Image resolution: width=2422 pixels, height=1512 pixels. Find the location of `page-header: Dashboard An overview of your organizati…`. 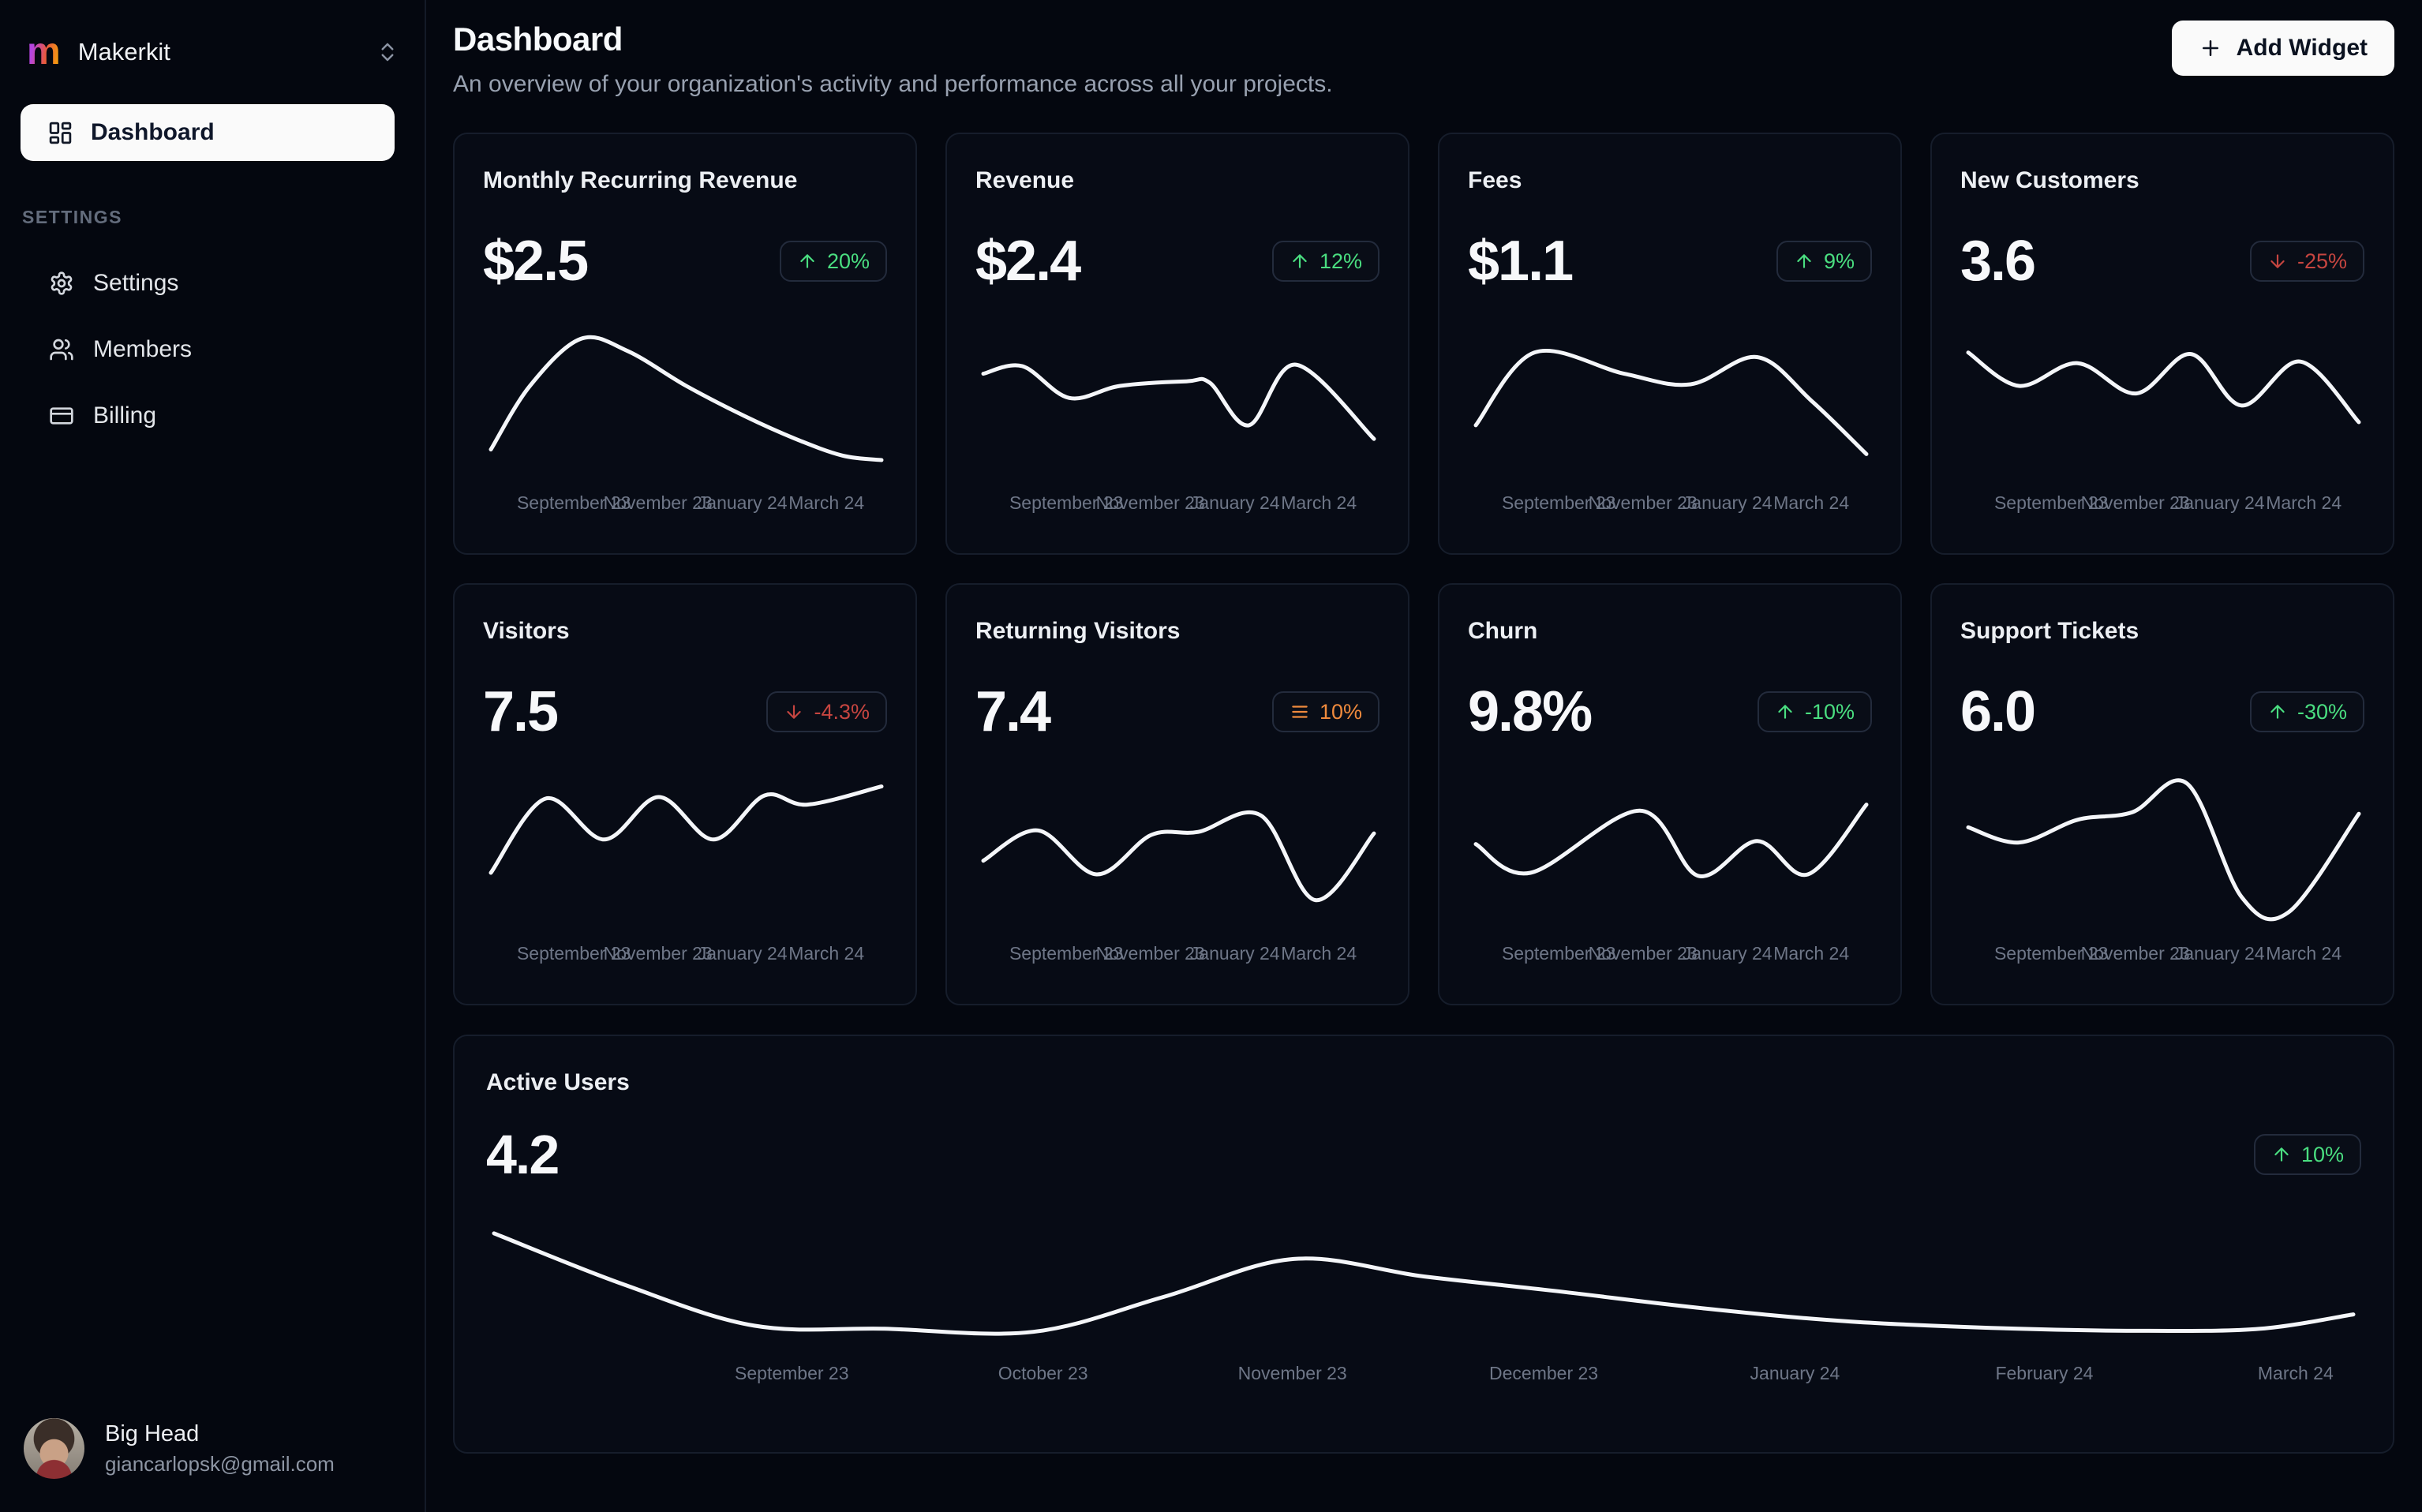

page-header: Dashboard An overview of your organizati… is located at coordinates (1424, 60).